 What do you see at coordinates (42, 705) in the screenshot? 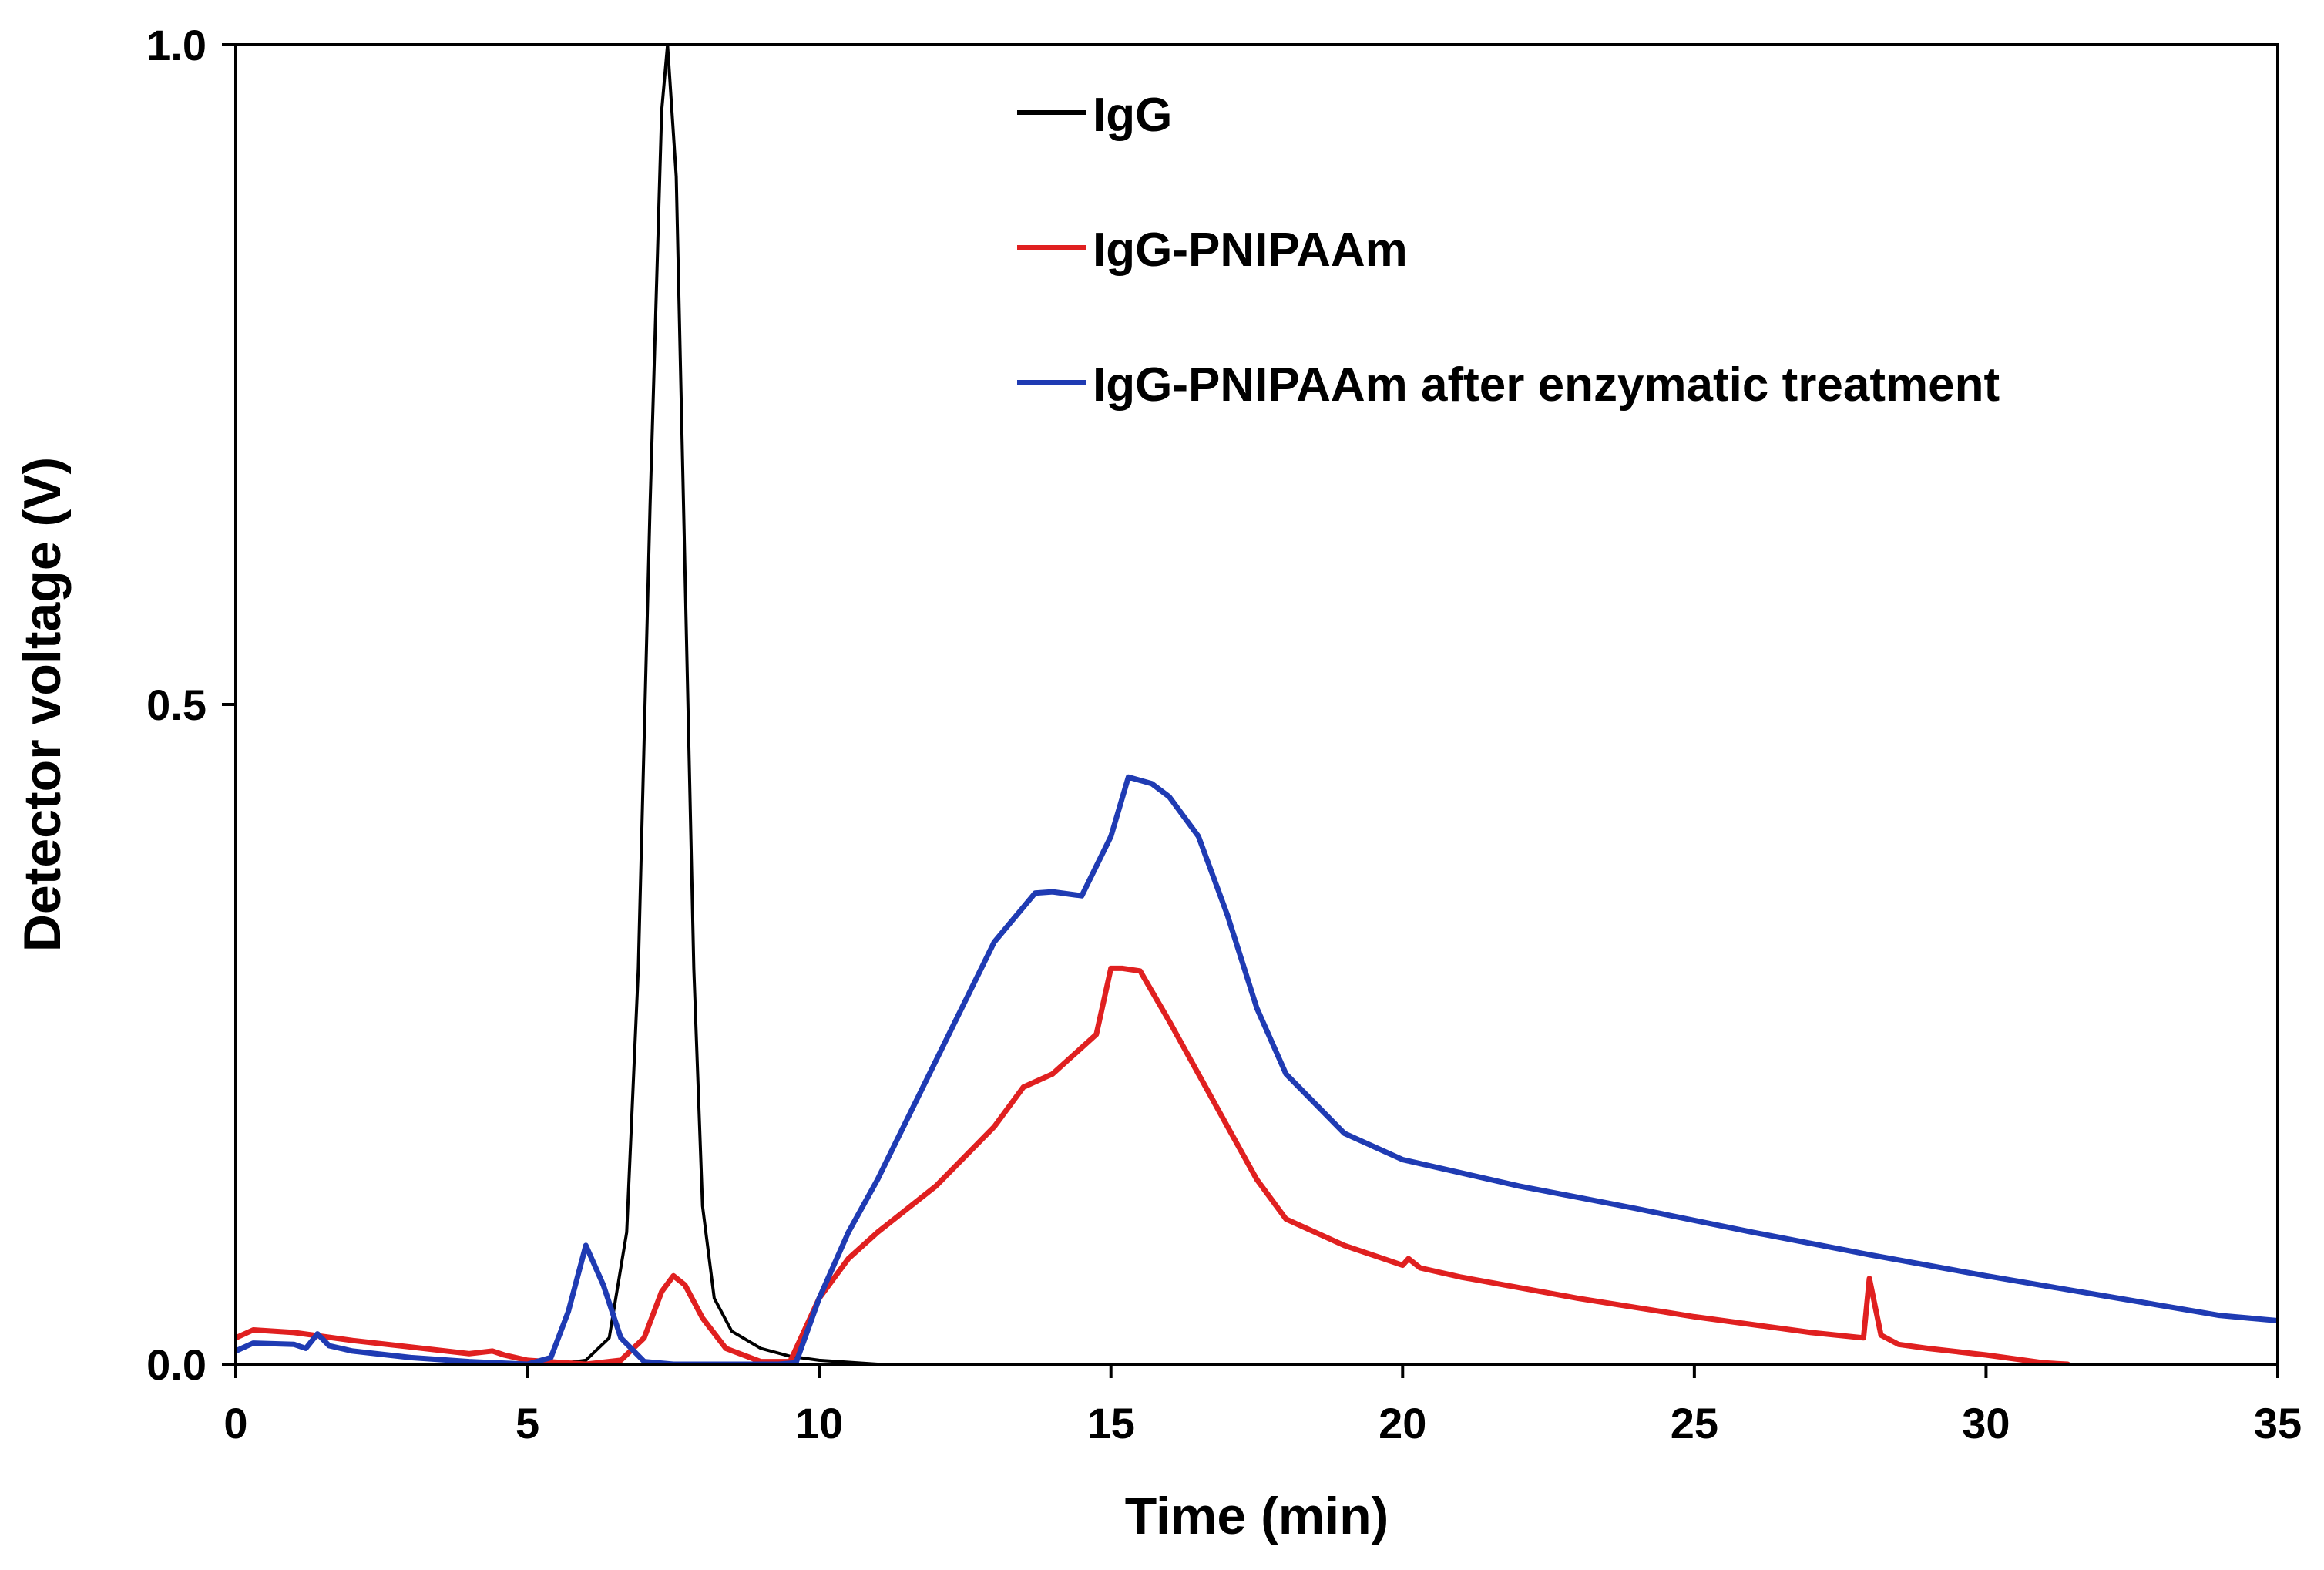
I see `y-axis-label: Detector voltage (V)` at bounding box center [42, 705].